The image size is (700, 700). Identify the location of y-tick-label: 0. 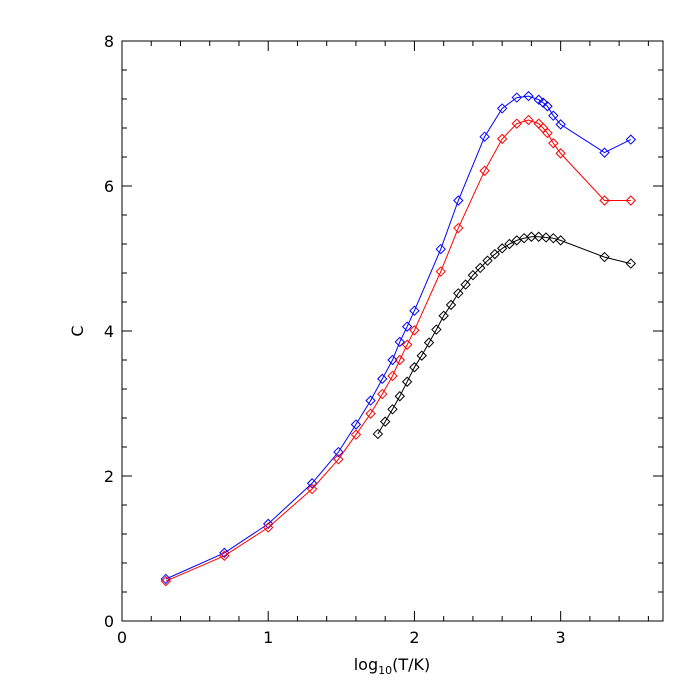
(109, 621).